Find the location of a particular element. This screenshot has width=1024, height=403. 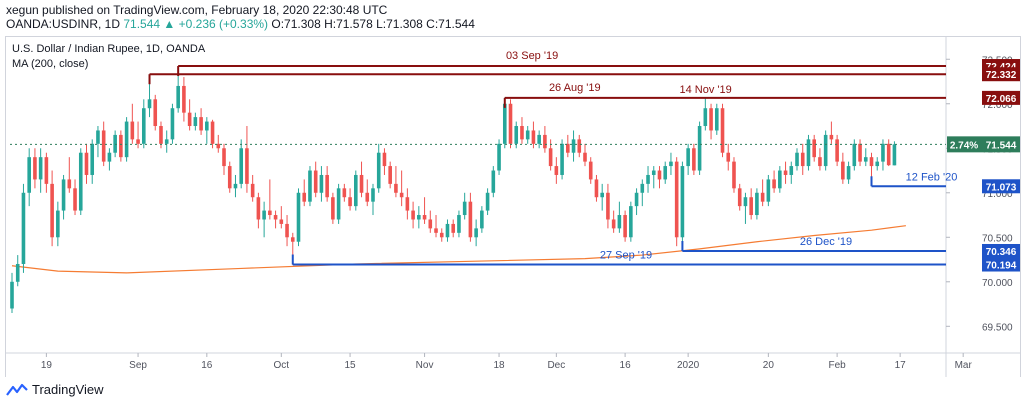

ma-legend: MA (200, close) is located at coordinates (50, 64).